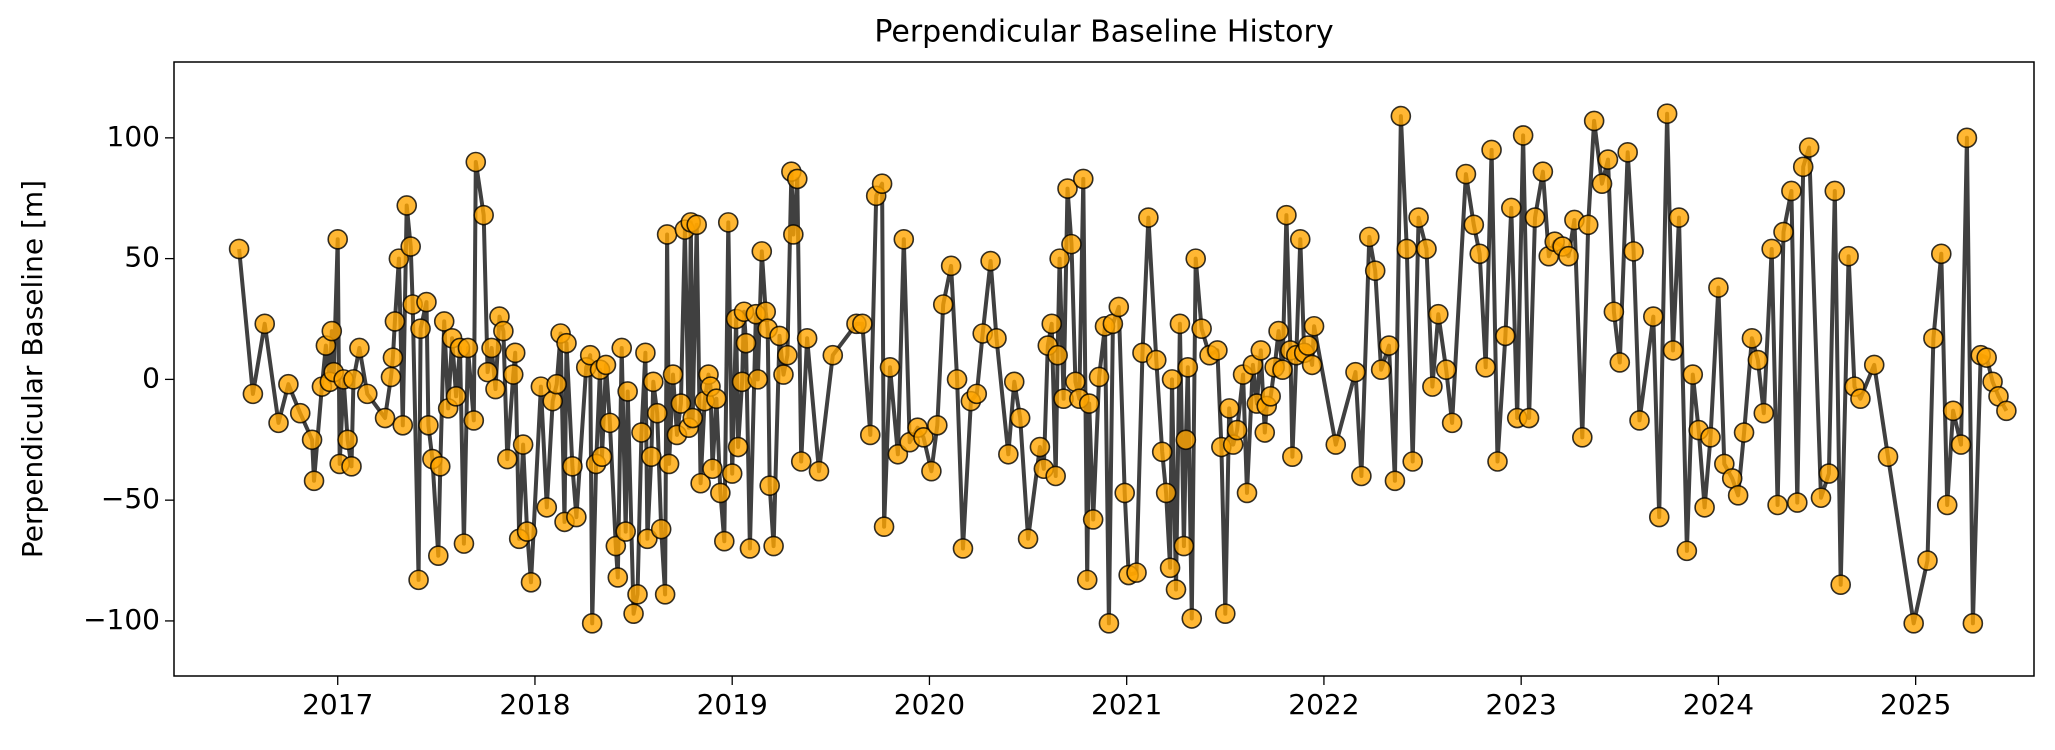 Image resolution: width=2055 pixels, height=750 pixels. What do you see at coordinates (1521, 704) in the screenshot?
I see `x-tick-label: 2023` at bounding box center [1521, 704].